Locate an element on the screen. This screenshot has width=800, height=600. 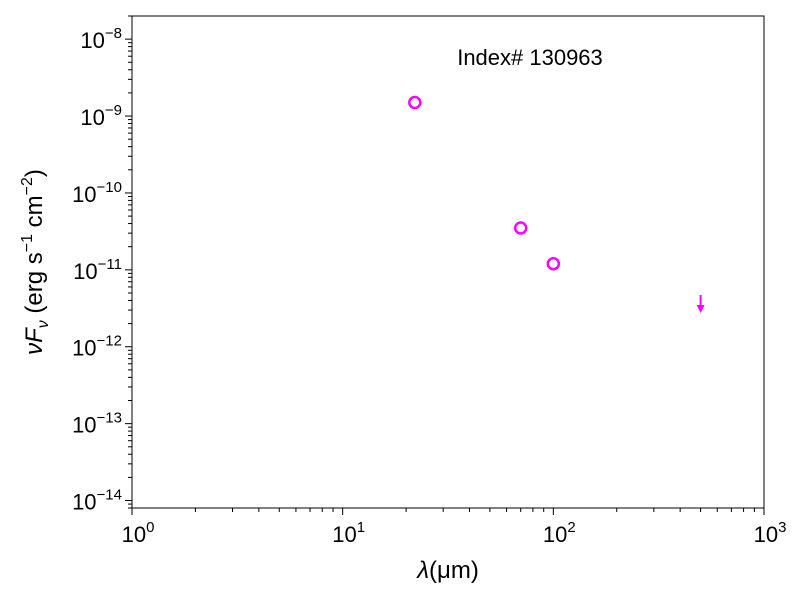
x-tick-label-exp: 0 is located at coordinates (150, 527).